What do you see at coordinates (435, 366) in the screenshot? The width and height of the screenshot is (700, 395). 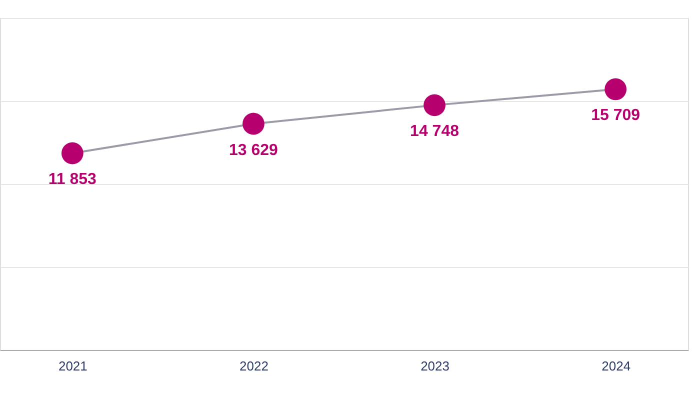 I see `x-tick-label: 2023` at bounding box center [435, 366].